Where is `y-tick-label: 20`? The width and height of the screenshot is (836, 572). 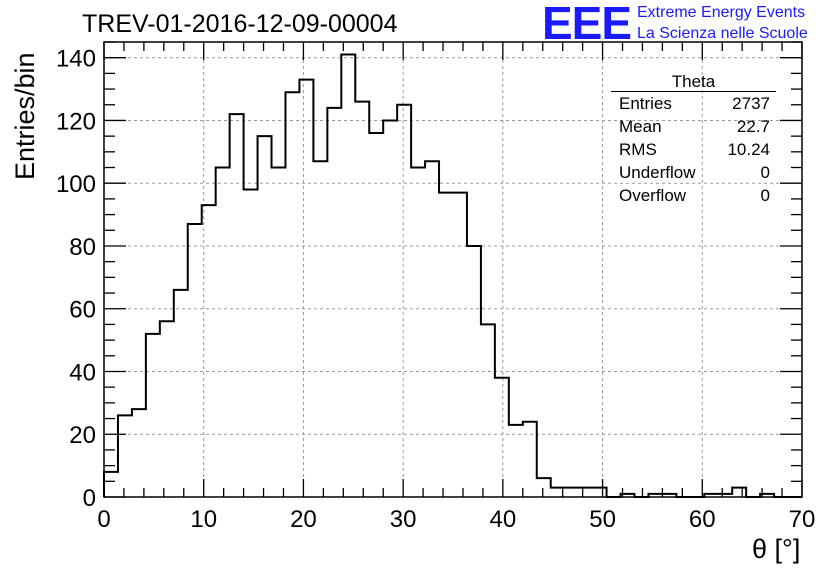 y-tick-label: 20 is located at coordinates (82, 435).